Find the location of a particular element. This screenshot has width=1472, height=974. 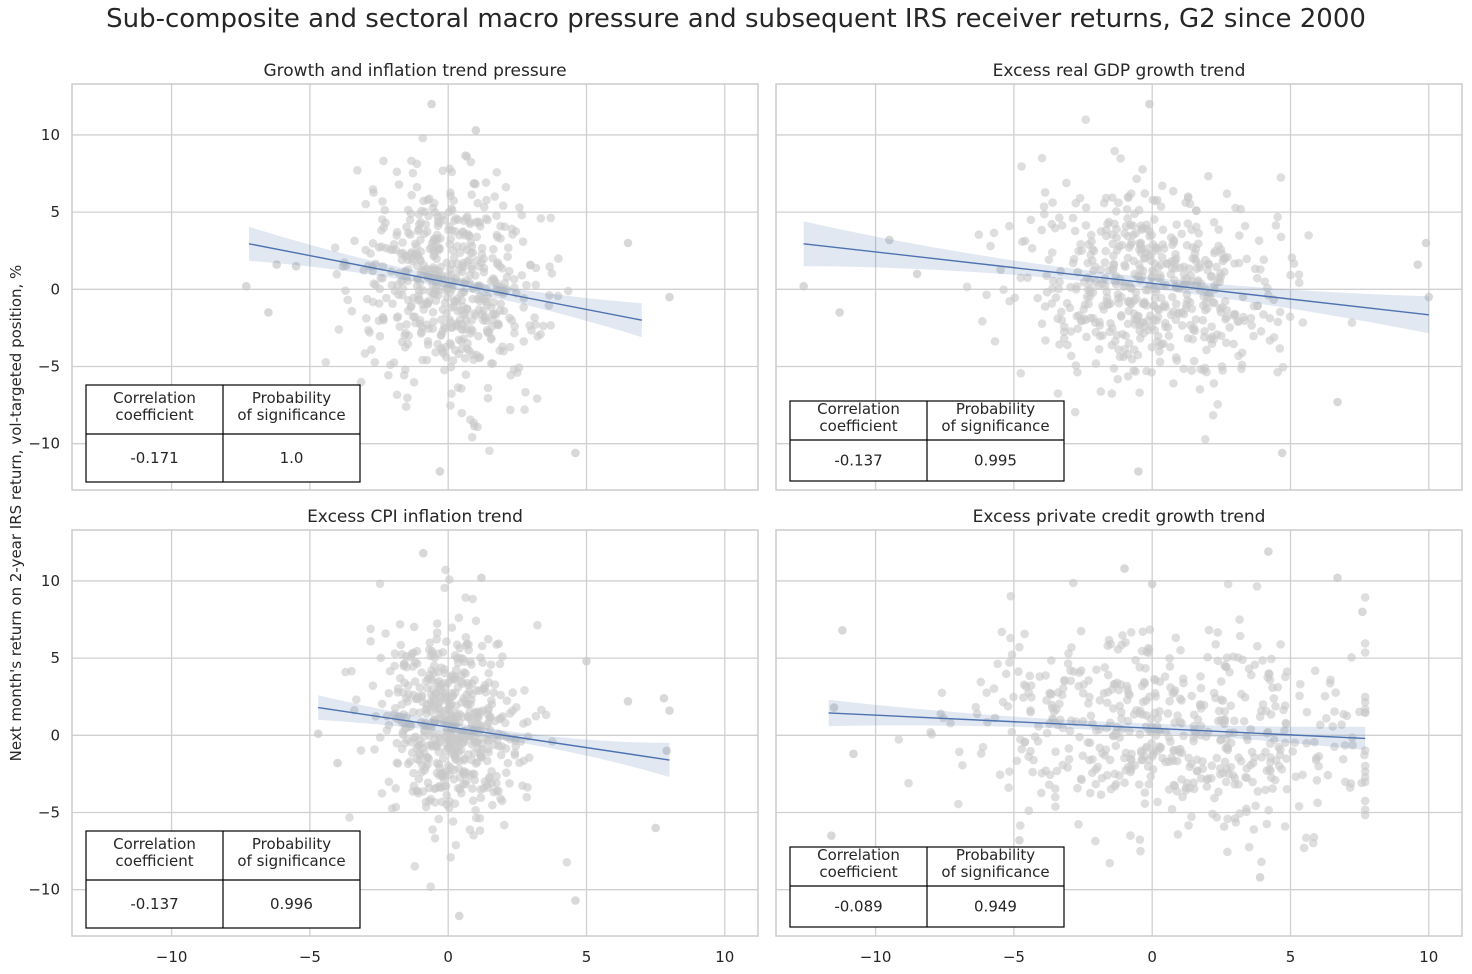

x-tick-label: −10 is located at coordinates (172, 957).